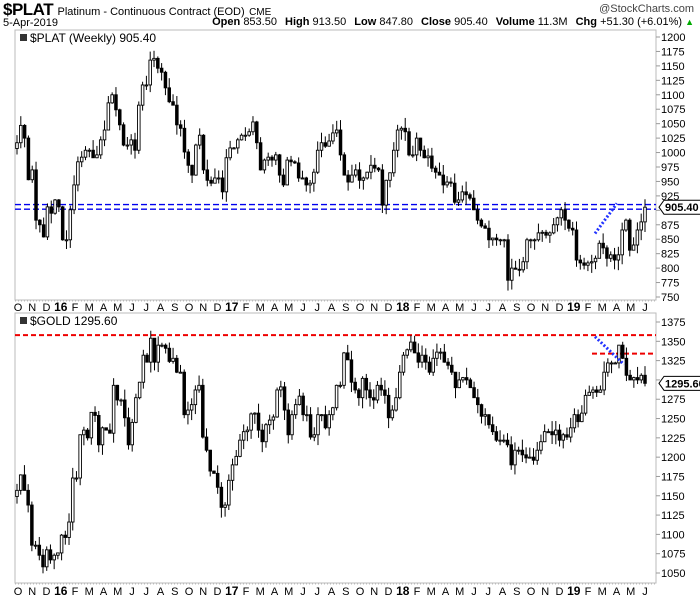 The height and width of the screenshot is (600, 700). What do you see at coordinates (345, 308) in the screenshot?
I see `x-tick-label: S` at bounding box center [345, 308].